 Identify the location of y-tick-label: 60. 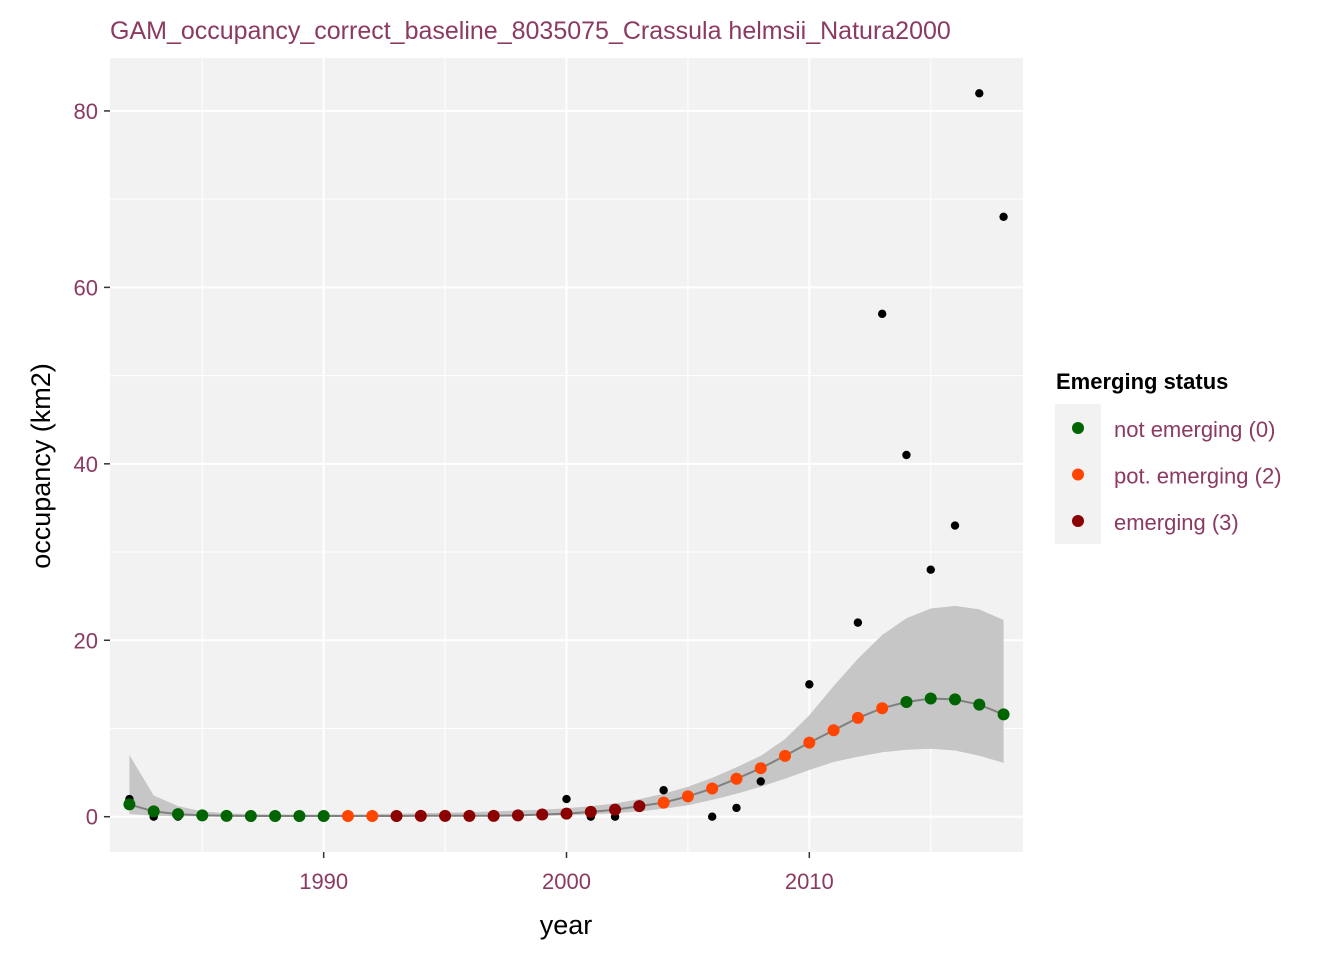
(86, 287).